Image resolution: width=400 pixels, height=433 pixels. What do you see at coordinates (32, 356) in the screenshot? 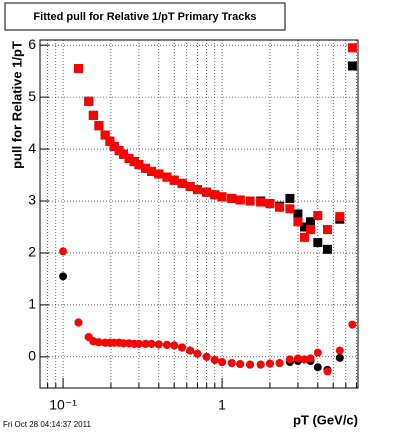
I see `y-tick-label: 0` at bounding box center [32, 356].